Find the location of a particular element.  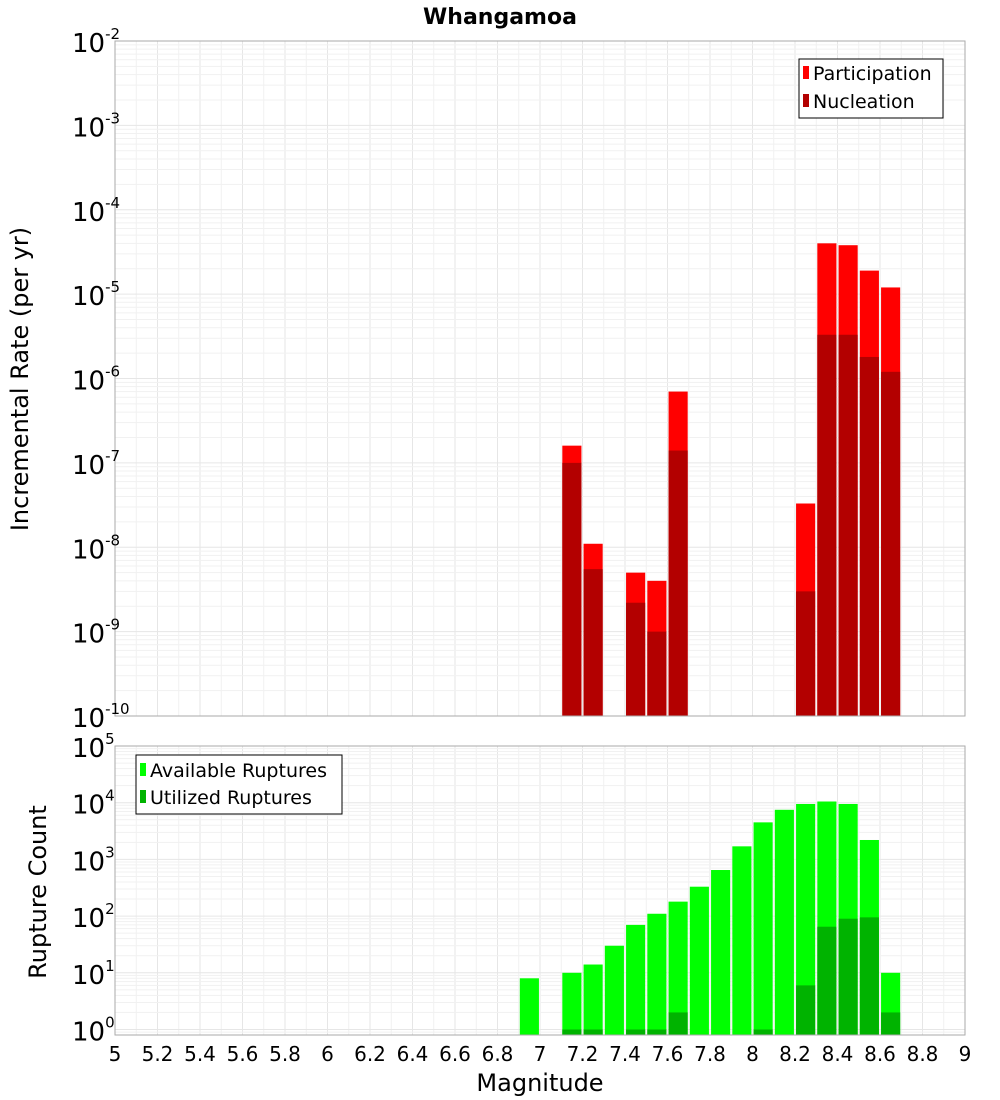

x-tick-label: 6 is located at coordinates (327, 1054).